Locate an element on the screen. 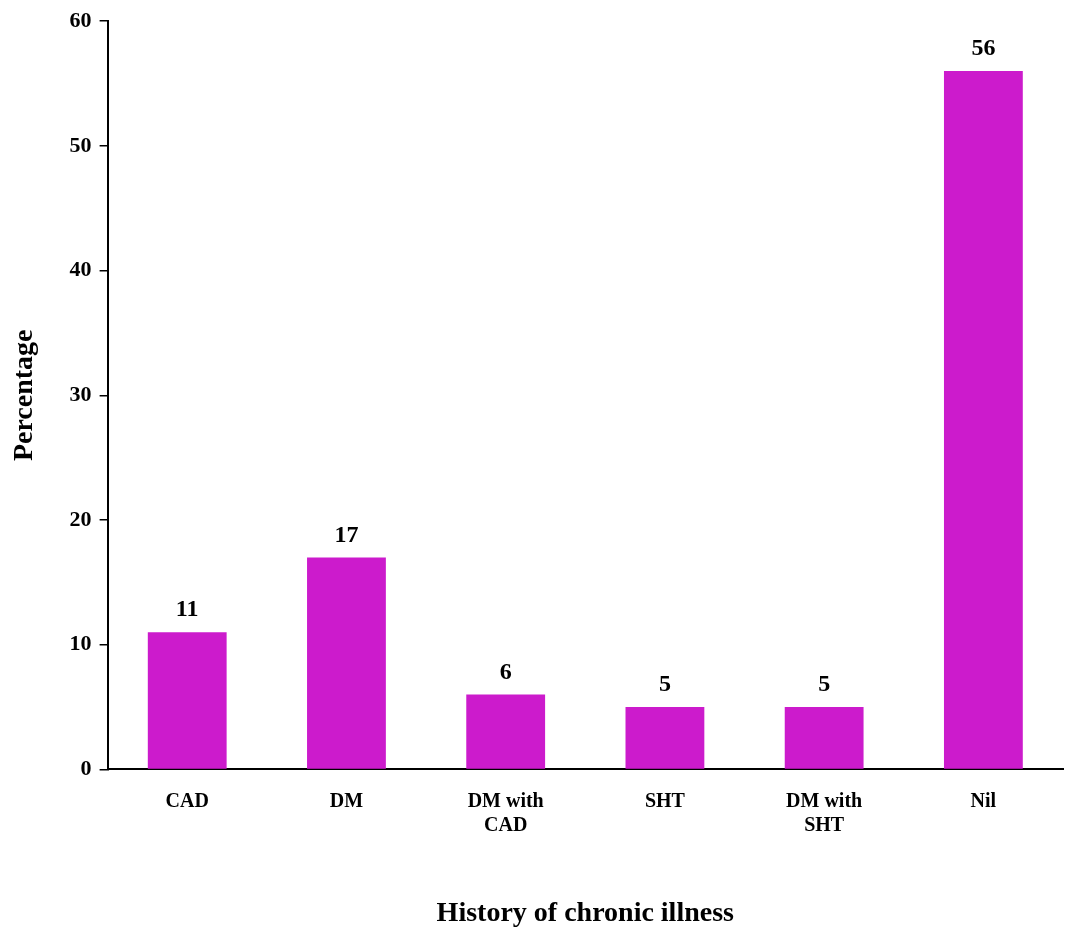 Image resolution: width=1077 pixels, height=945 pixels. x-axis-title: History of chronic illness is located at coordinates (585, 912).